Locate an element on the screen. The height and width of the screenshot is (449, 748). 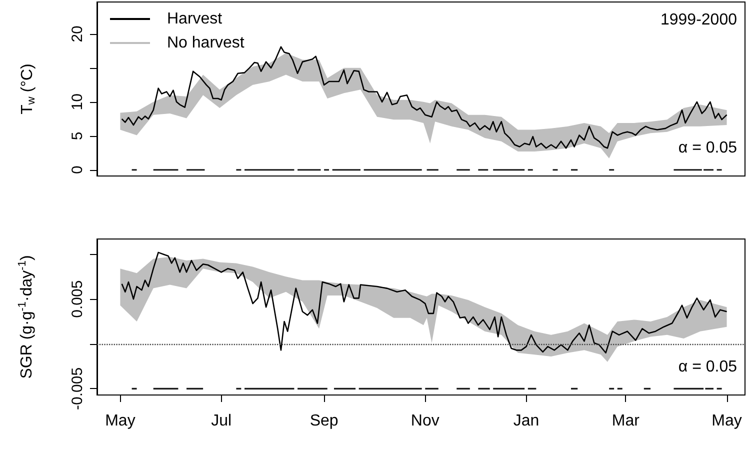
x-tick-label: Jul is located at coordinates (221, 421).